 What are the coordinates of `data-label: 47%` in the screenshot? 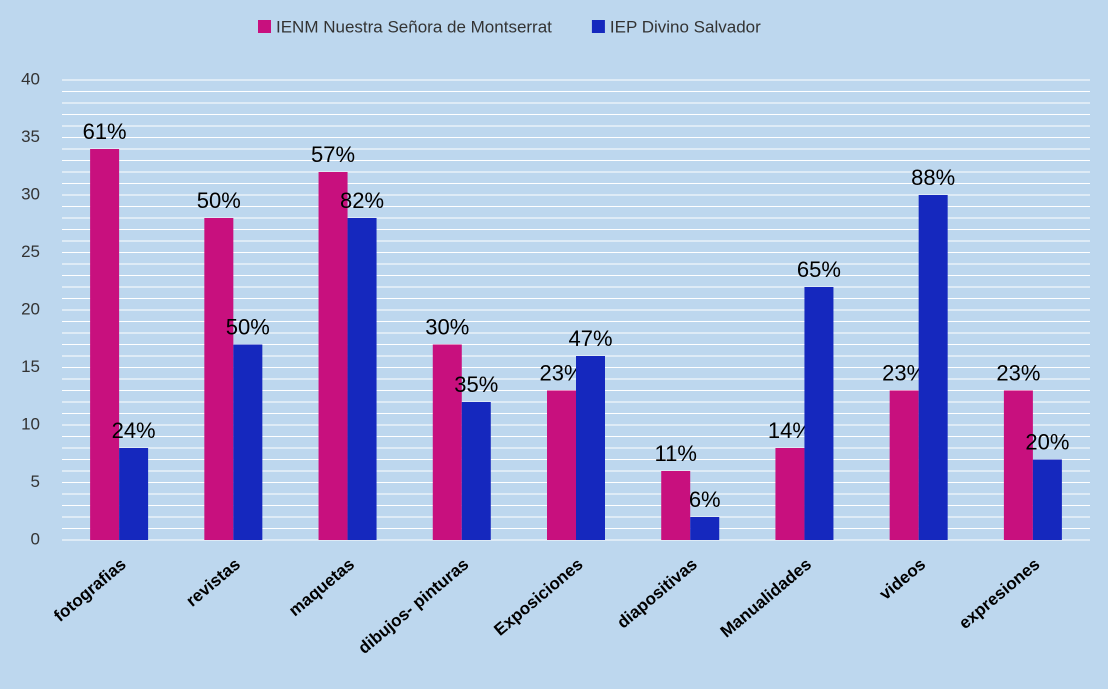 It's located at (590, 338).